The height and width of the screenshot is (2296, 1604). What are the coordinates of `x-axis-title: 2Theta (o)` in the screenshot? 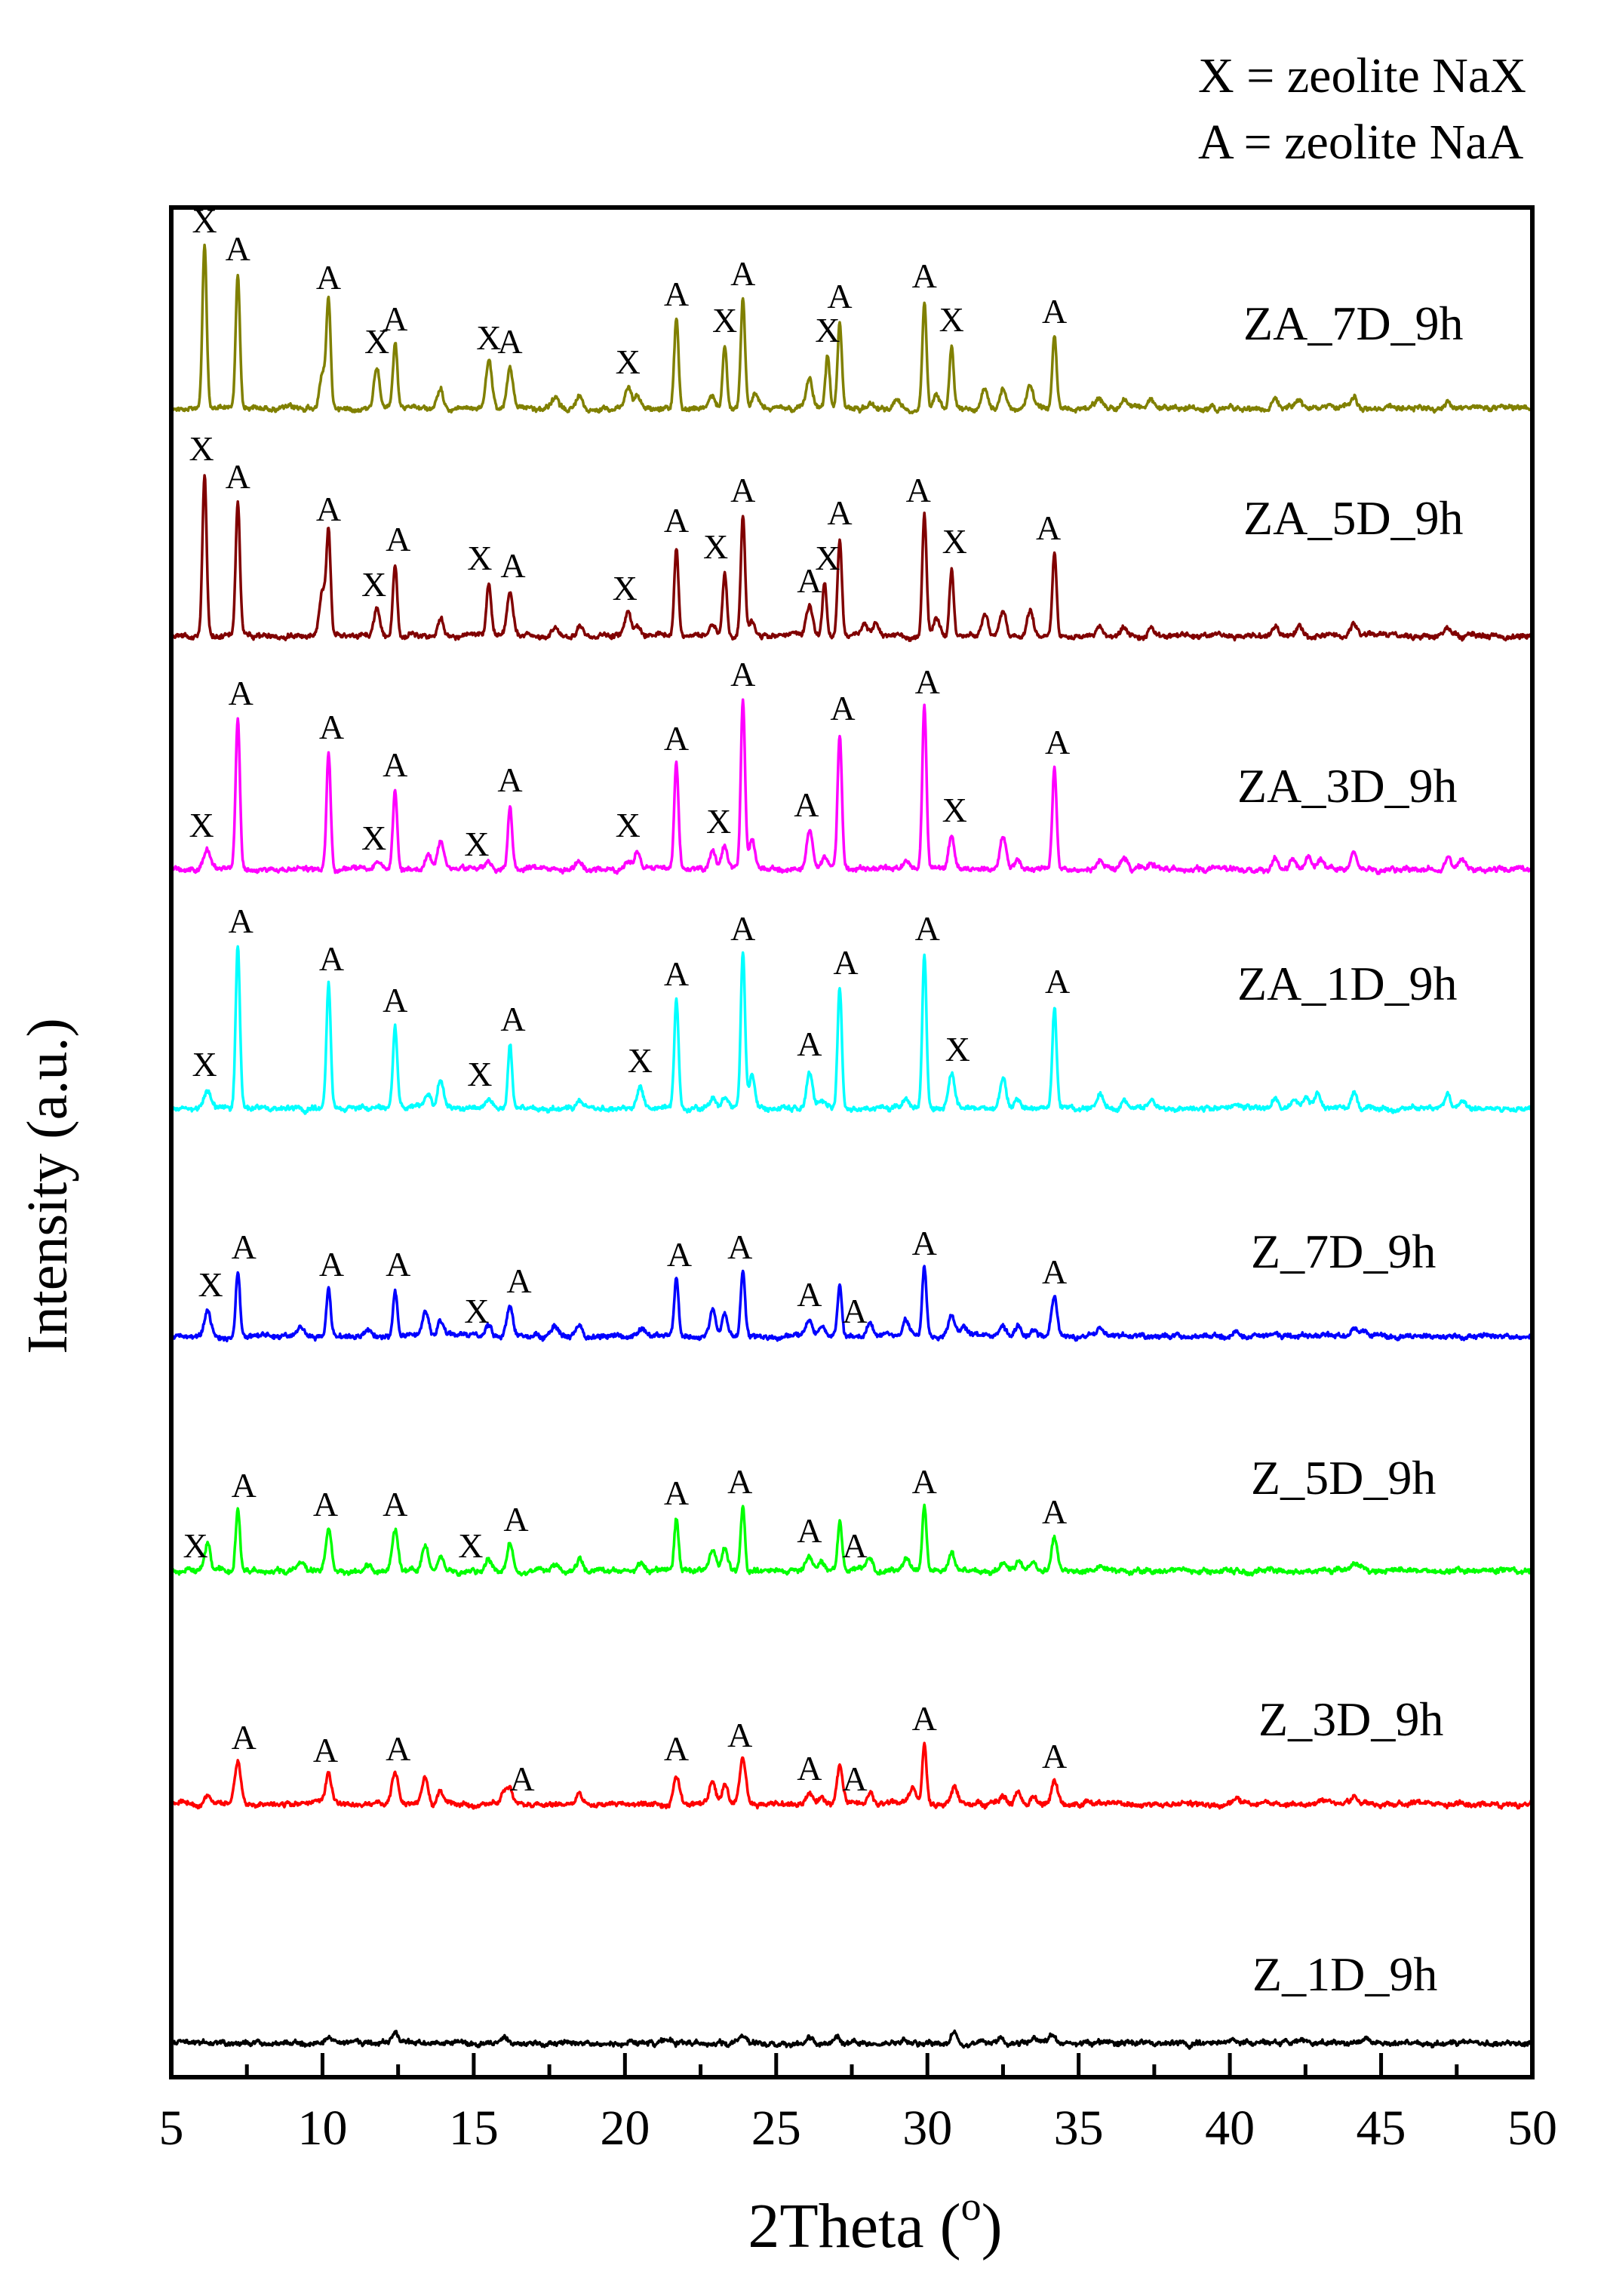 It's located at (875, 2222).